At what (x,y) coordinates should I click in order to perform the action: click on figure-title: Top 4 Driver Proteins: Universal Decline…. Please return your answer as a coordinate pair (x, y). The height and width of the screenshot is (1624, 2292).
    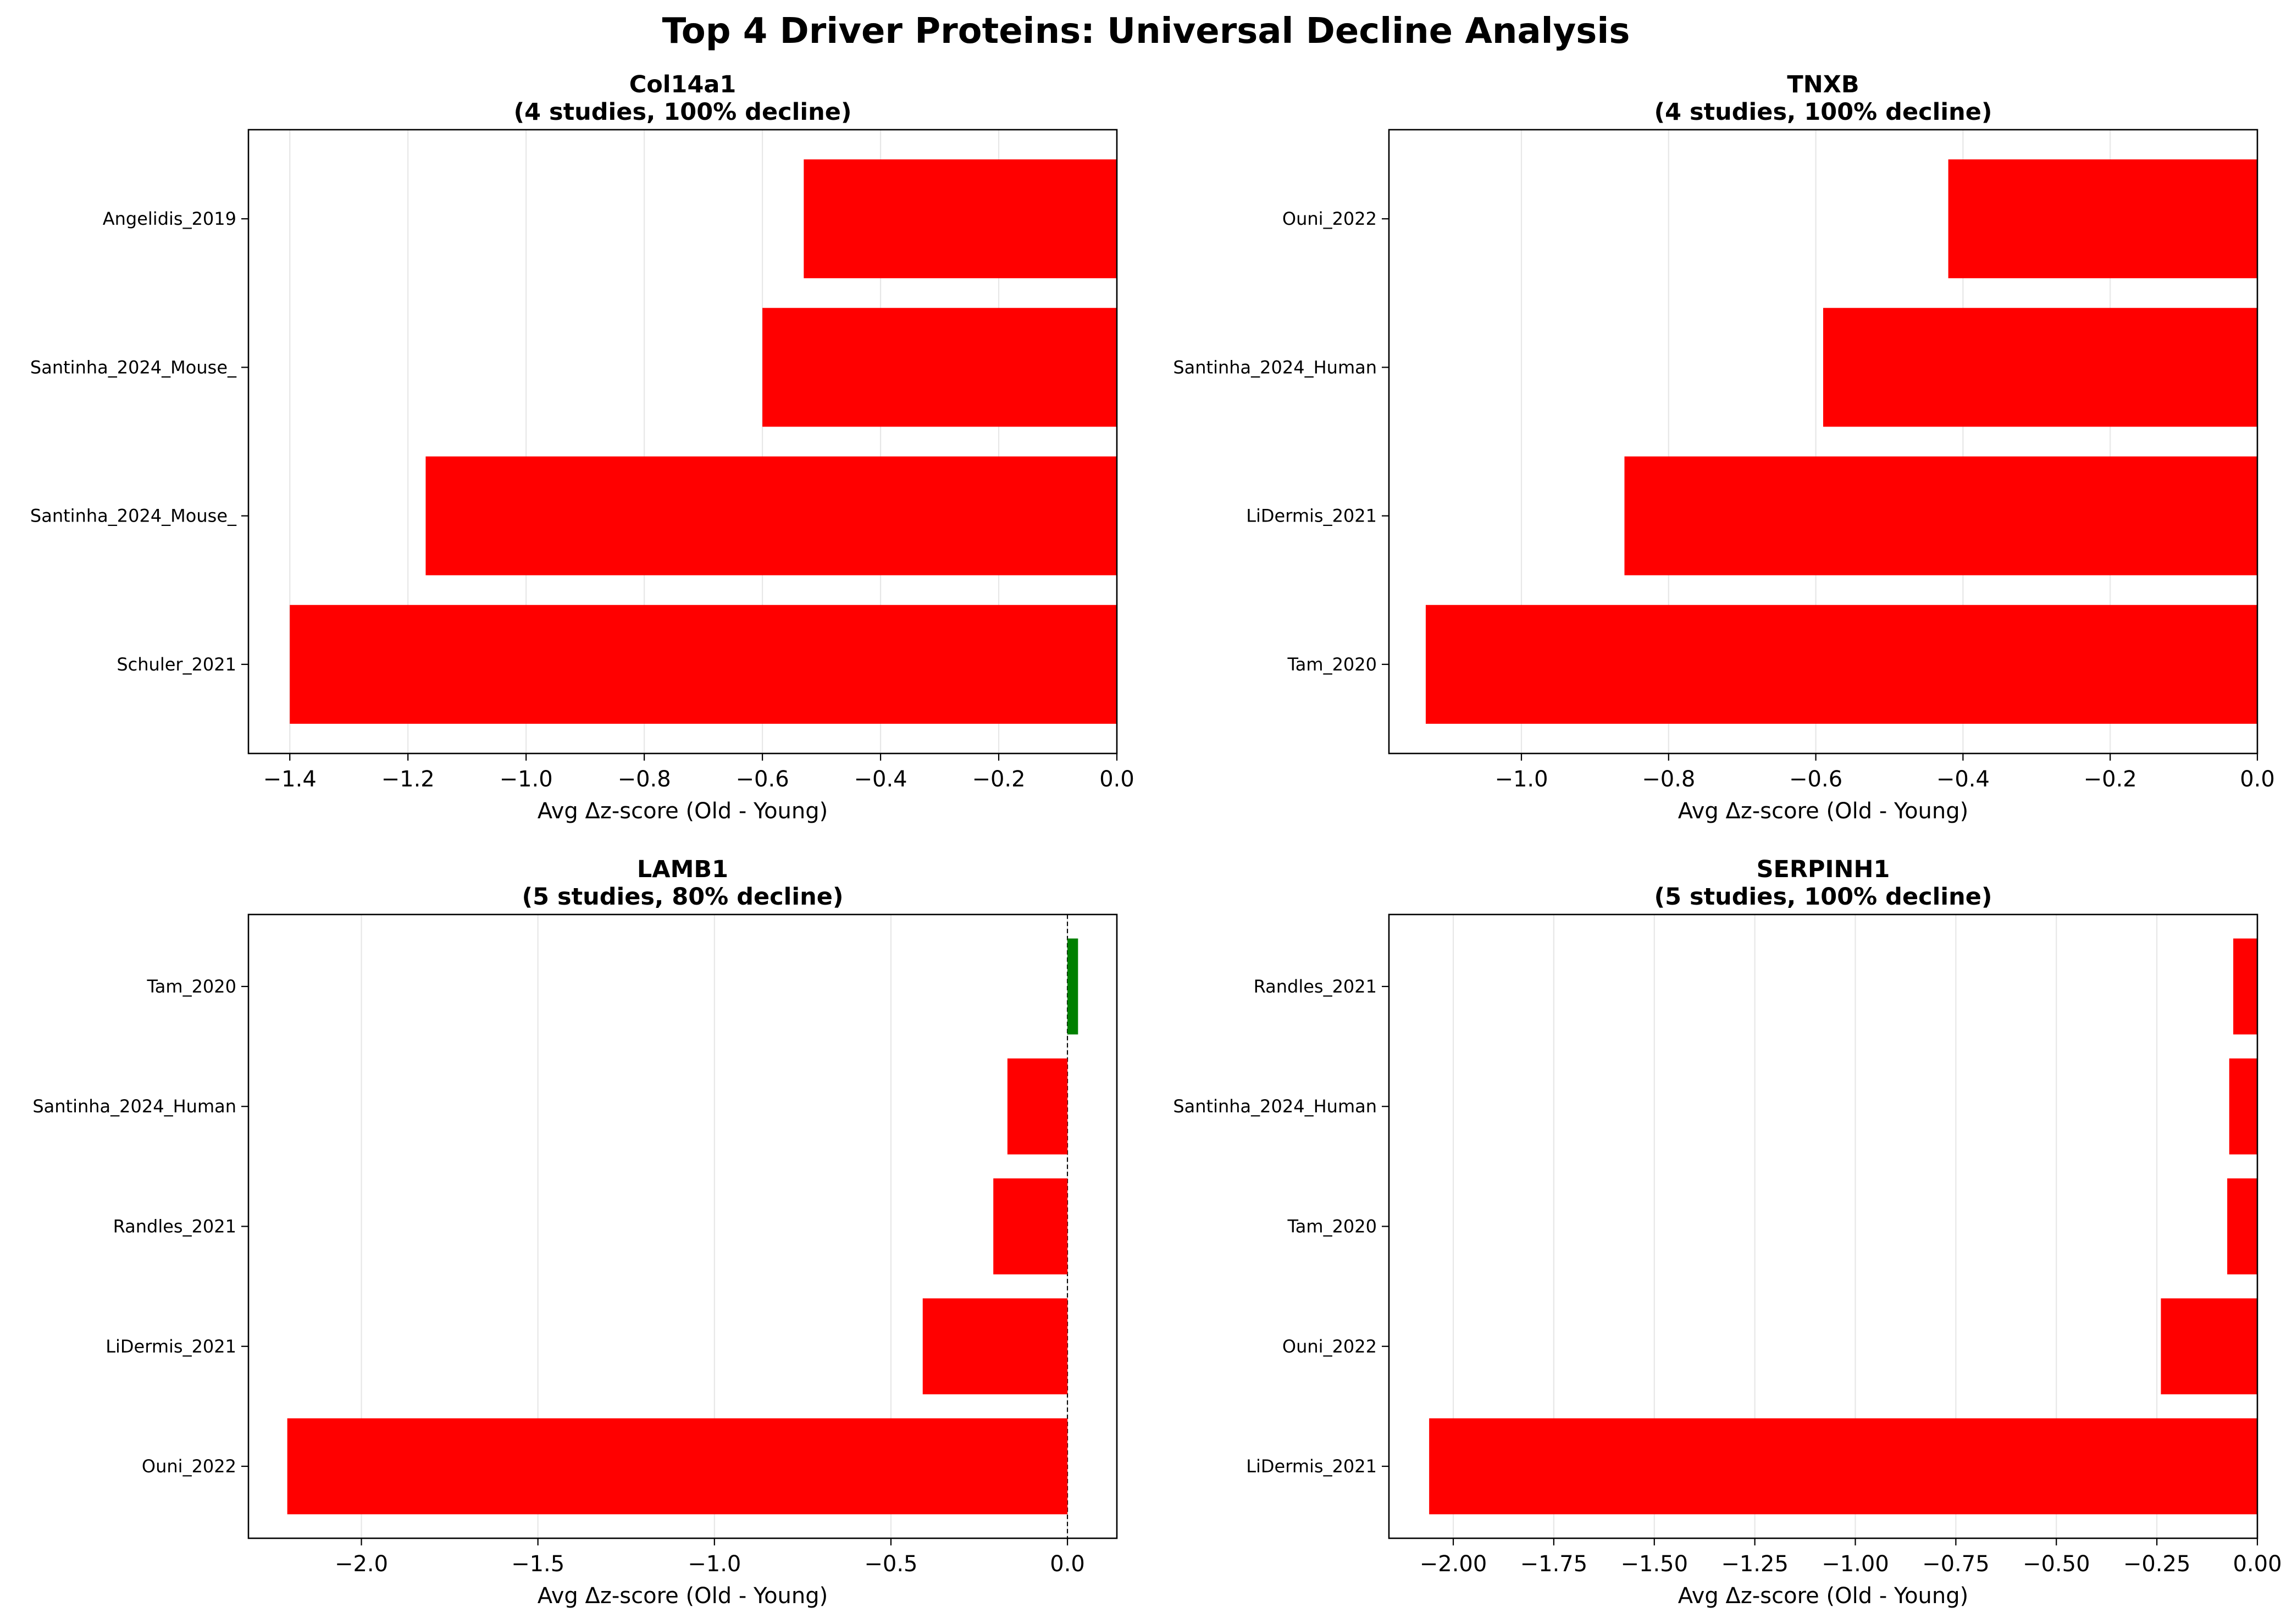
    Looking at the image, I should click on (1146, 31).